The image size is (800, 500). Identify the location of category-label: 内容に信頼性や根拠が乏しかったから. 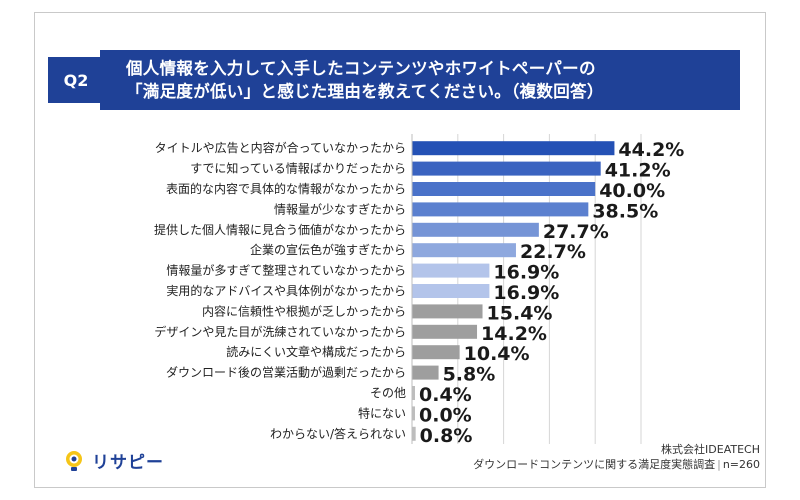
(304, 310).